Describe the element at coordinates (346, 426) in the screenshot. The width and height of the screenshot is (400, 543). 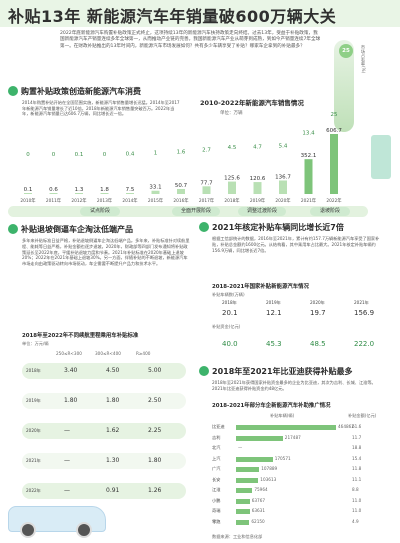
I see `company-vehicles: 464862` at that location.